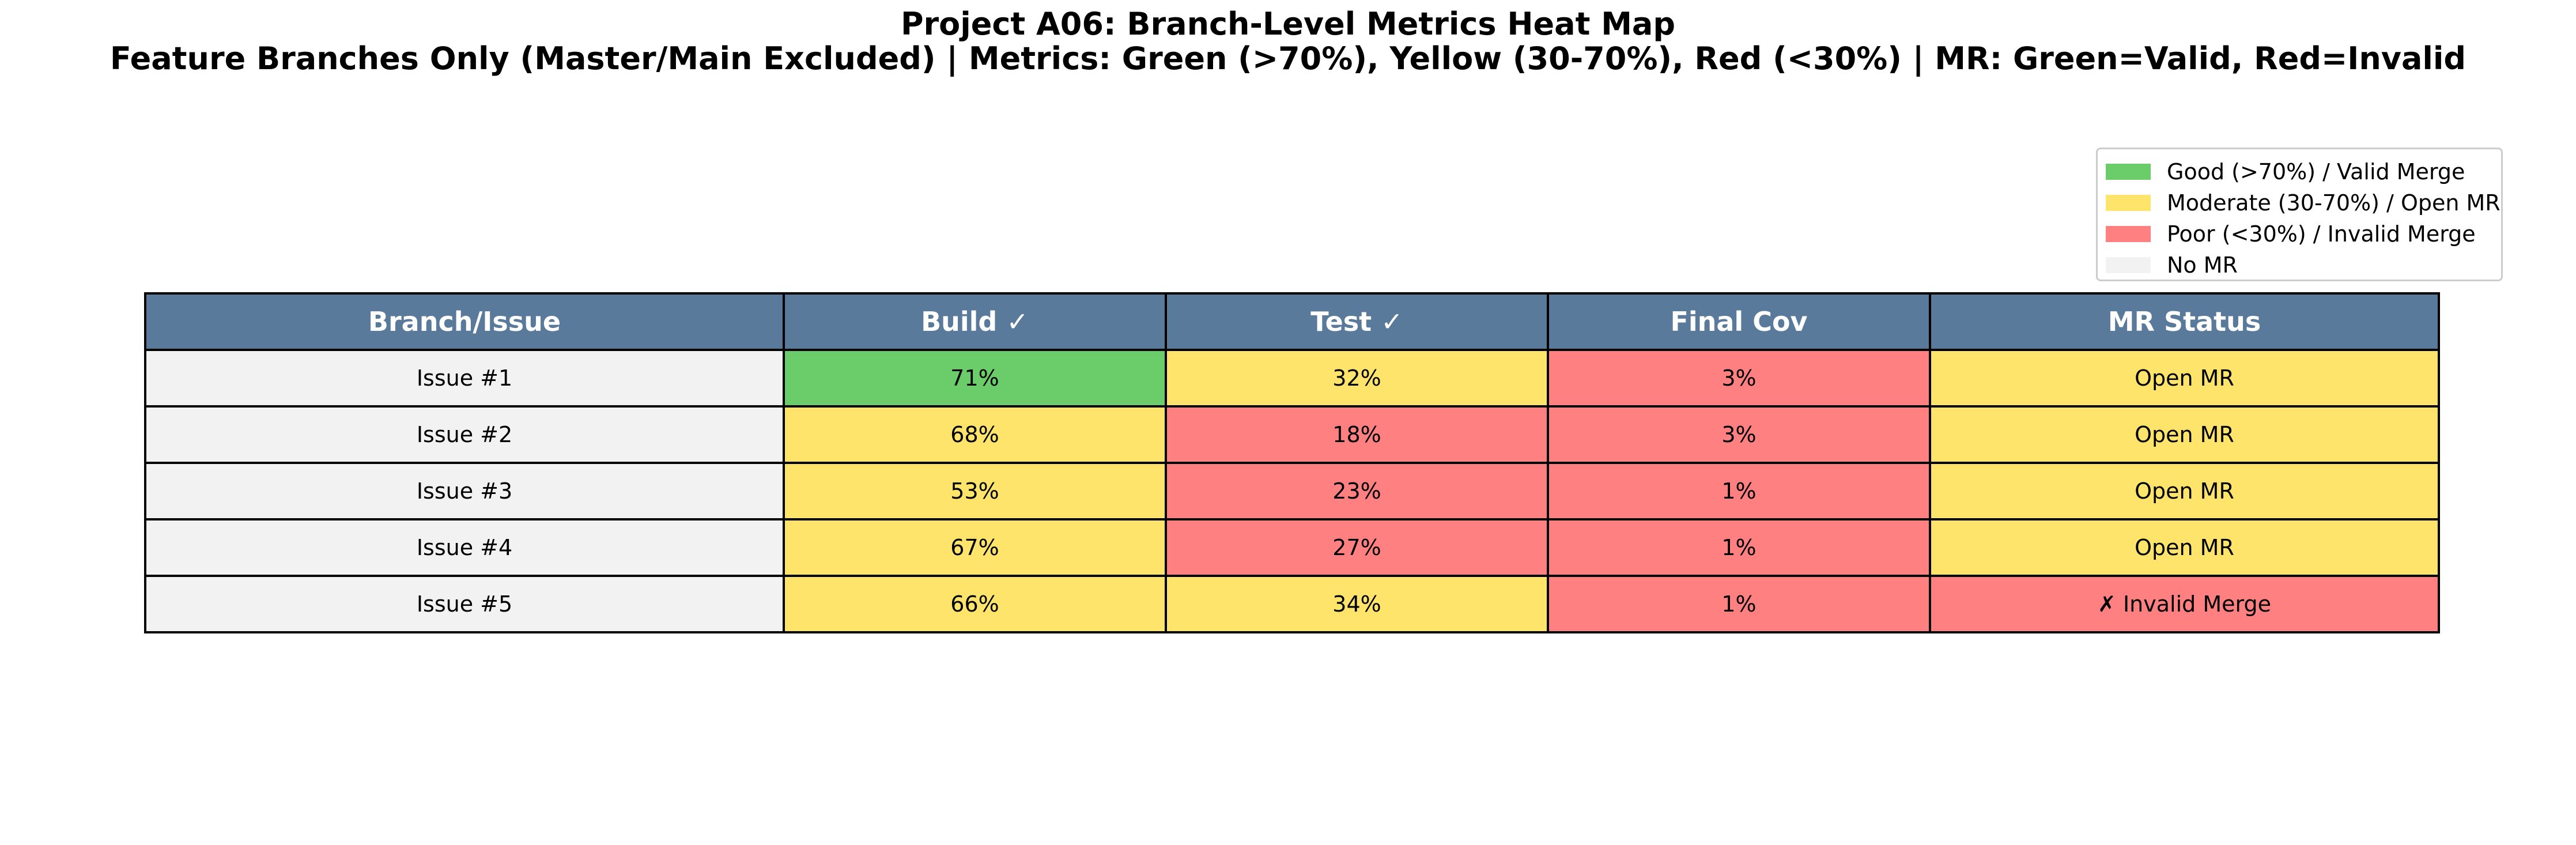  I want to click on legend-item: No MR, so click(2303, 265).